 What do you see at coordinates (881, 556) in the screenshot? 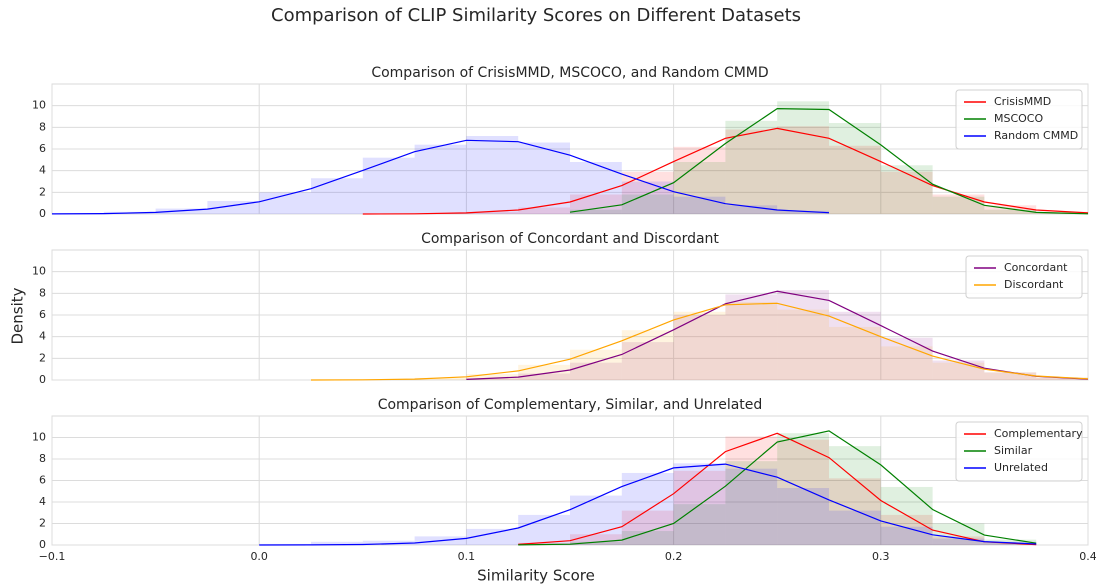
I see `x-tick-label: 0.3` at bounding box center [881, 556].